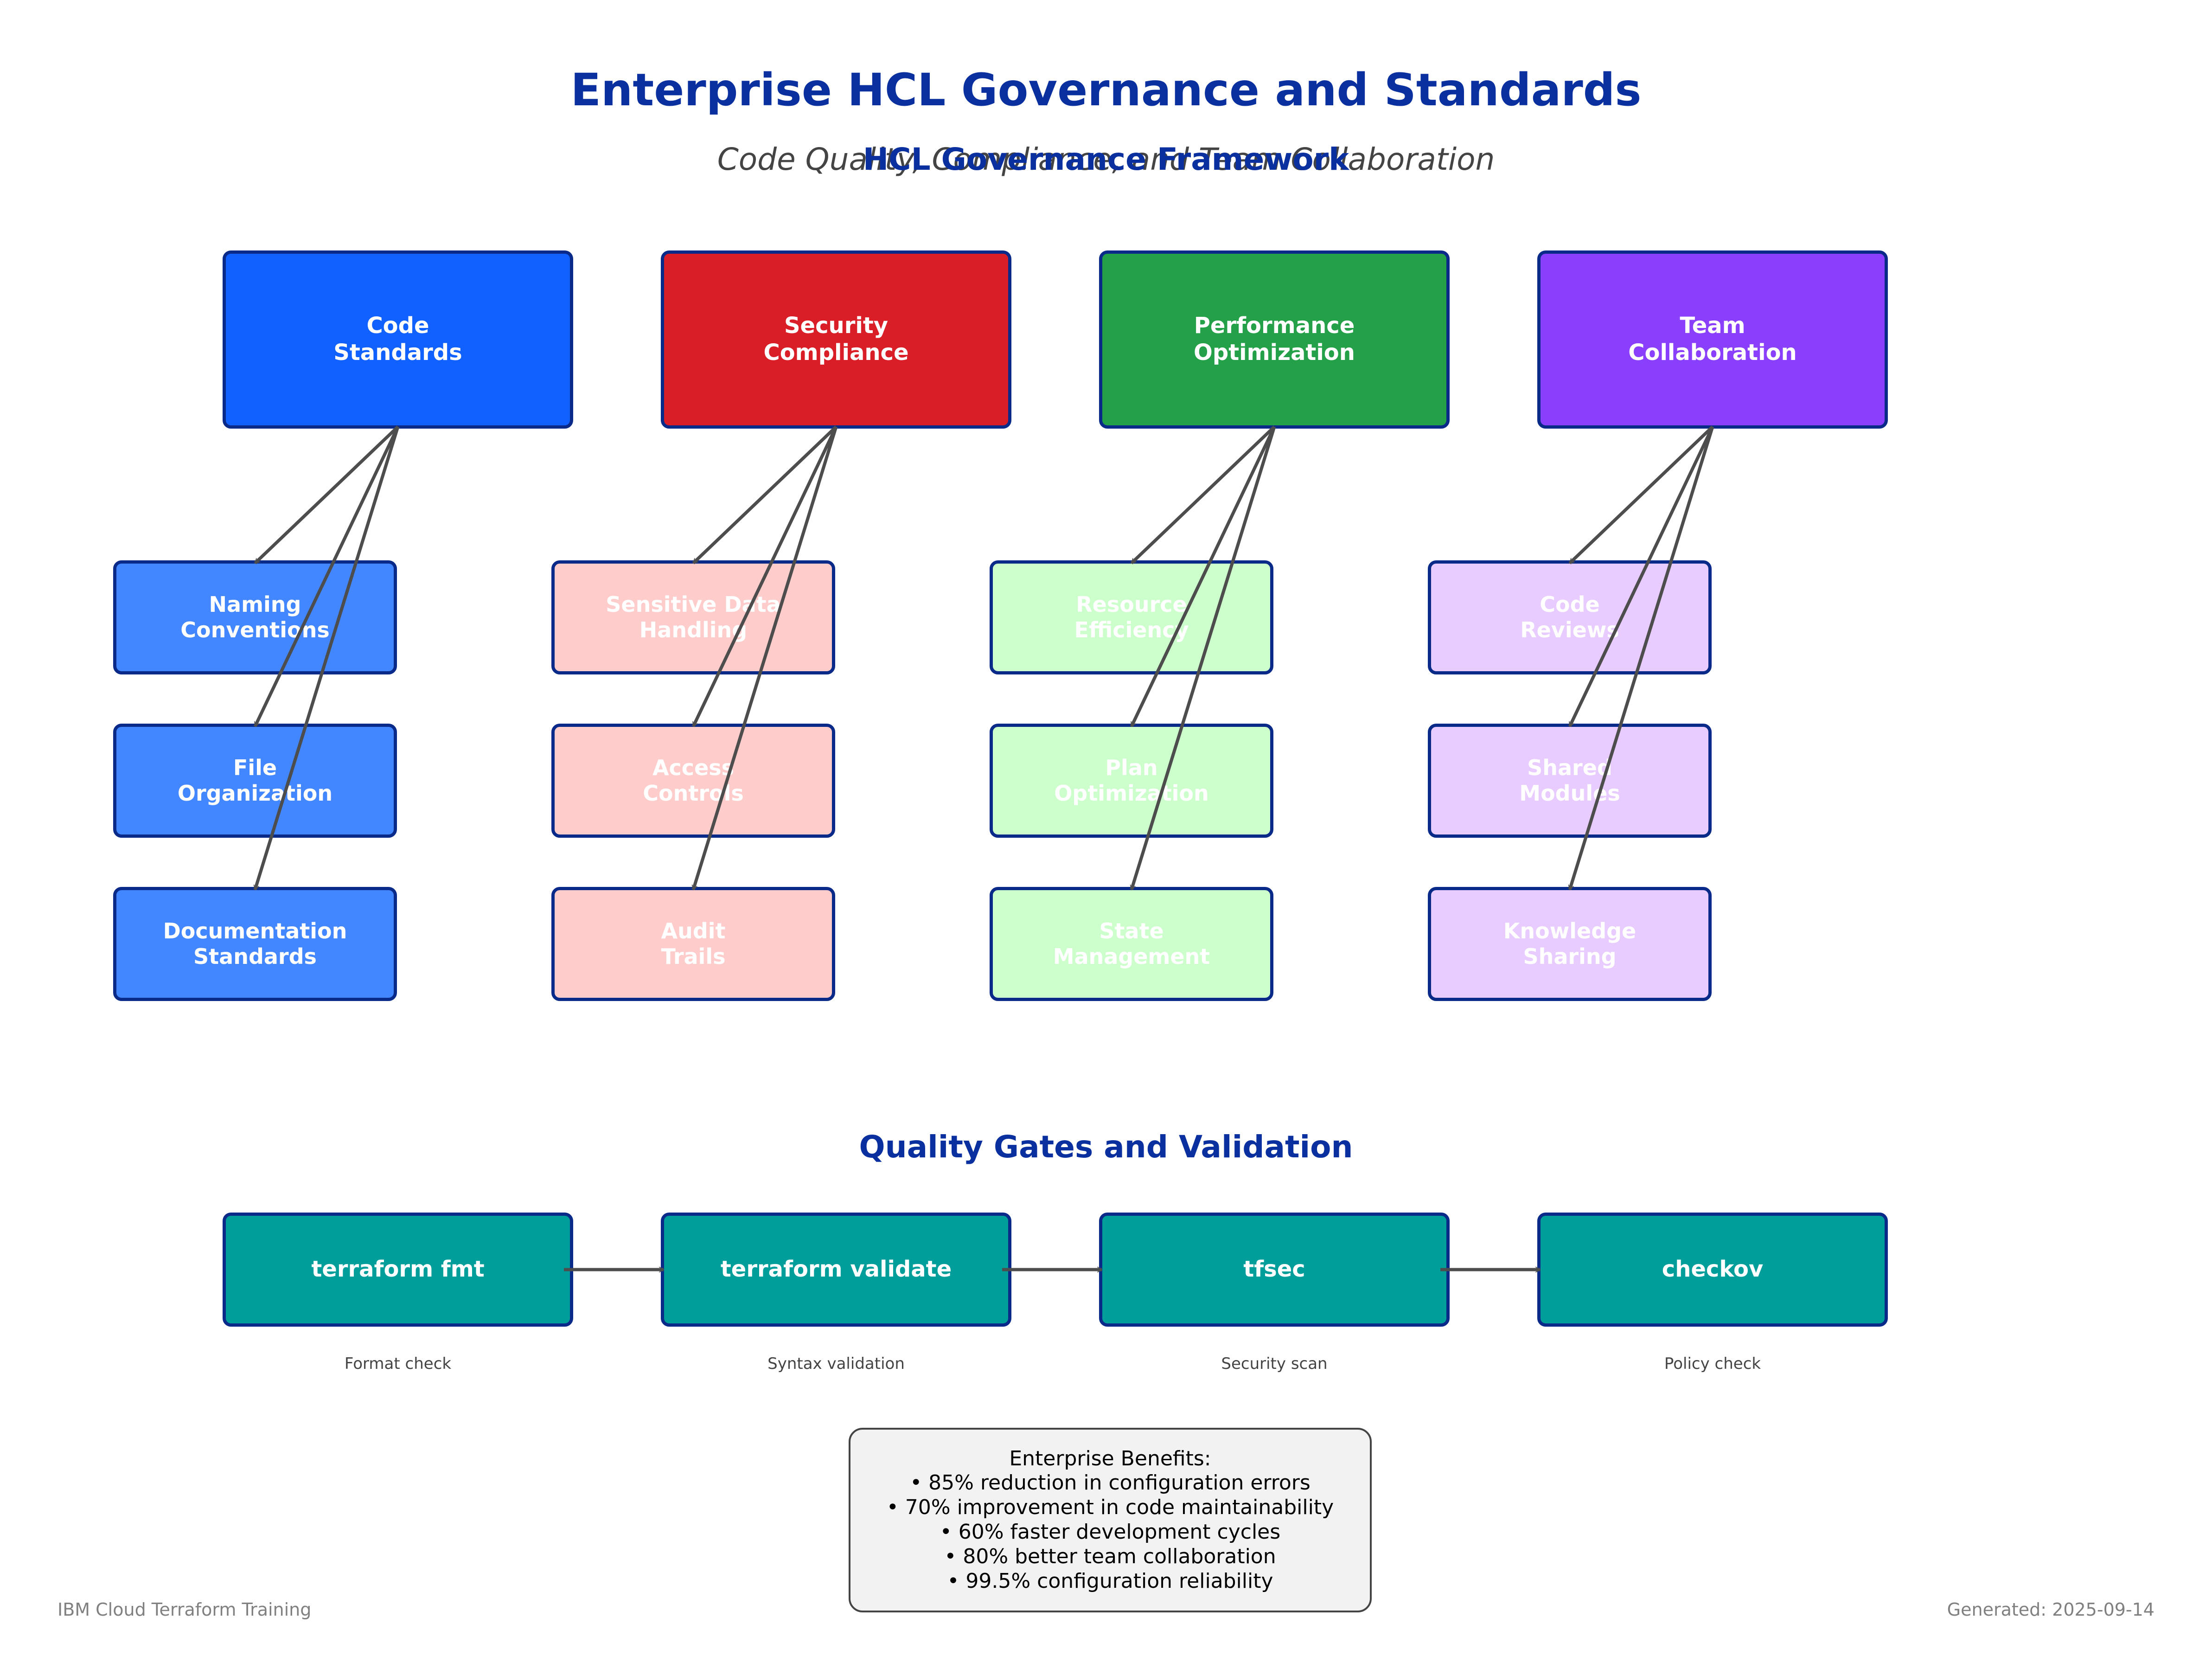 Image resolution: width=2212 pixels, height=1656 pixels. I want to click on benefit-item: • 80% better team collaboration, so click(1110, 1556).